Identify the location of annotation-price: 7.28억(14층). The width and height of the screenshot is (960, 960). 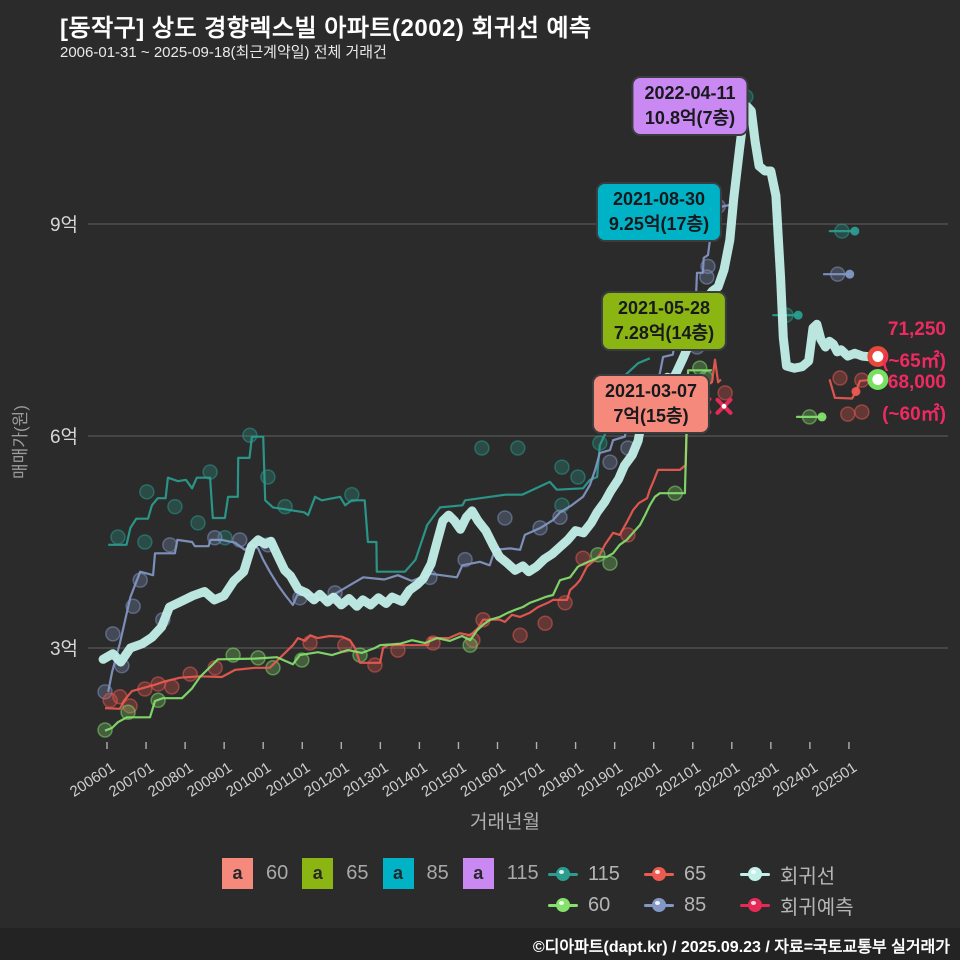
(664, 333).